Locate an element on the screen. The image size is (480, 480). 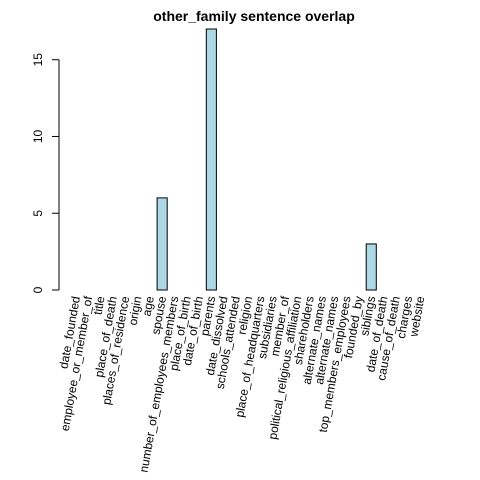
x-tick-label: siblings is located at coordinates (367, 316).